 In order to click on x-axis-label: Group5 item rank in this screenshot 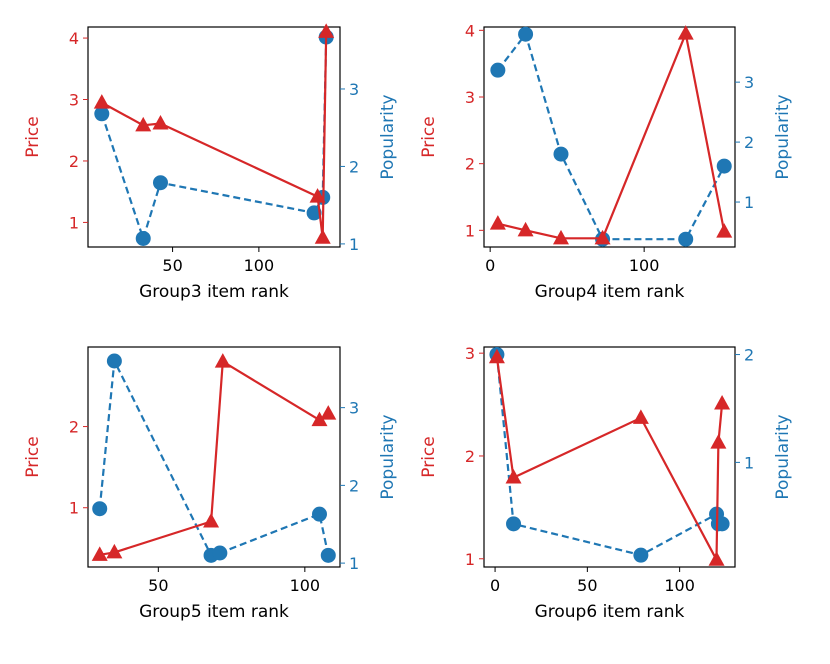, I will do `click(214, 612)`.